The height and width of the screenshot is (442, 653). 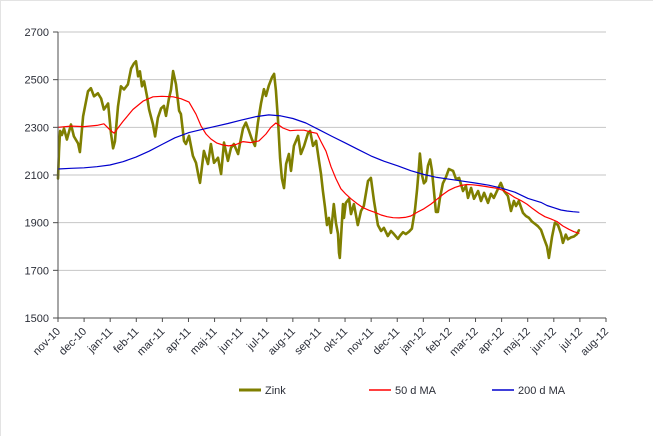 I want to click on y-axis-tick-label: 1700, so click(x=37, y=271).